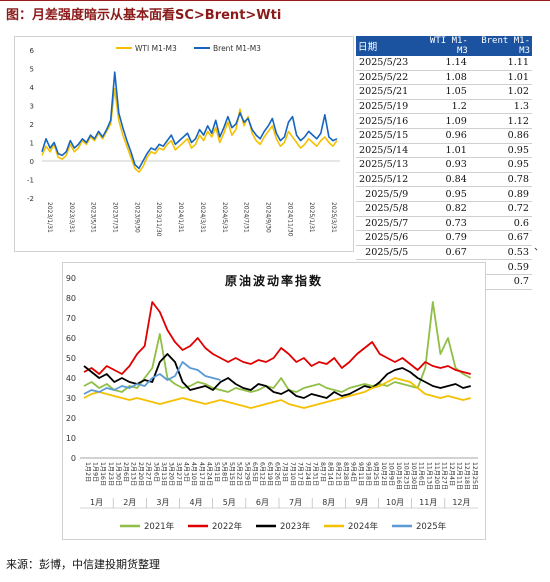  What do you see at coordinates (360, 474) in the screenshot?
I see `chart2-x-tick-label: 9月11日` at bounding box center [360, 474].